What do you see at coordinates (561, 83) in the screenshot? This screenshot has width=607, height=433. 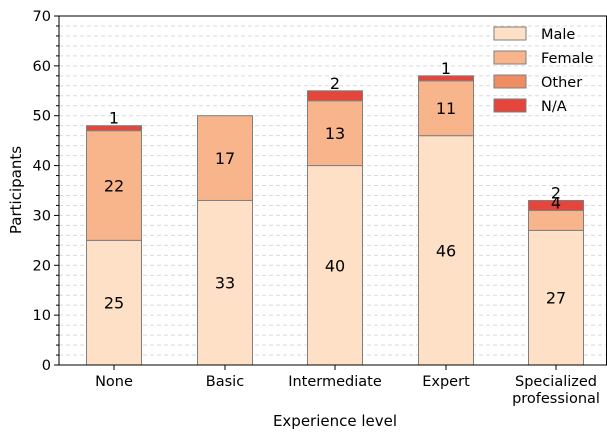 I see `legend-label: Other` at bounding box center [561, 83].